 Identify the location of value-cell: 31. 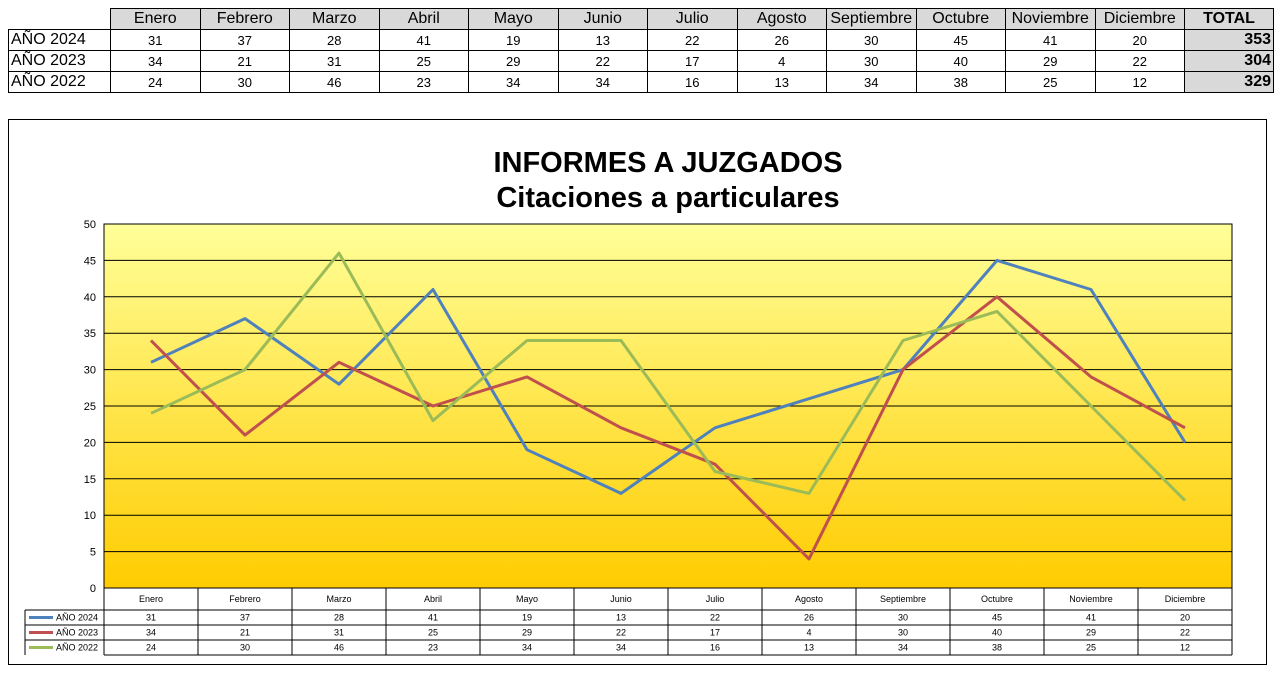
(334, 61).